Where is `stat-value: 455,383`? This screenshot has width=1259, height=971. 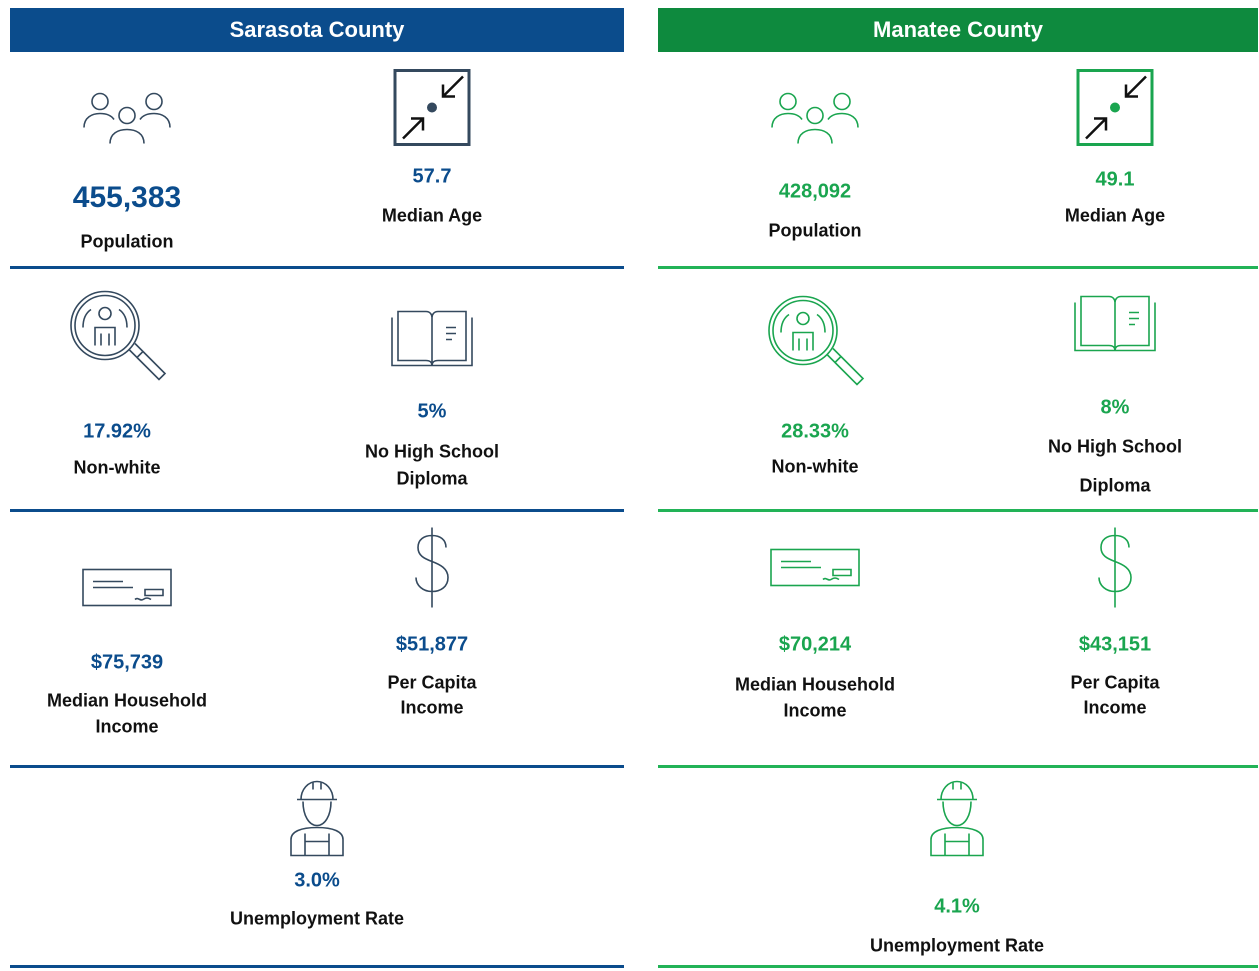
stat-value: 455,383 is located at coordinates (127, 197).